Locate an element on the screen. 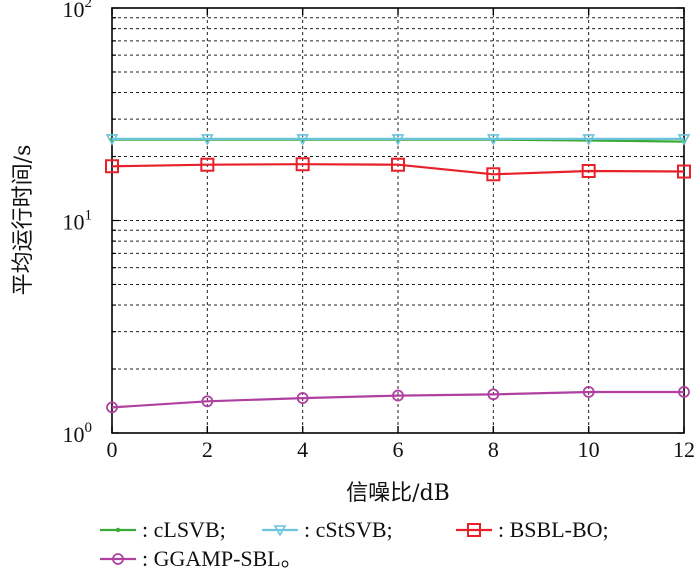 This screenshot has height=578, width=700. x-tick-label: 10 is located at coordinates (589, 449).